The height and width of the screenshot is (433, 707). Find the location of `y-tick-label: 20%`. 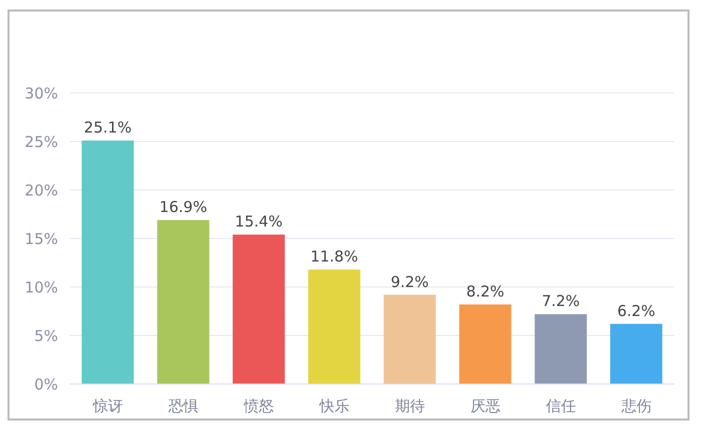

y-tick-label: 20% is located at coordinates (41, 190).